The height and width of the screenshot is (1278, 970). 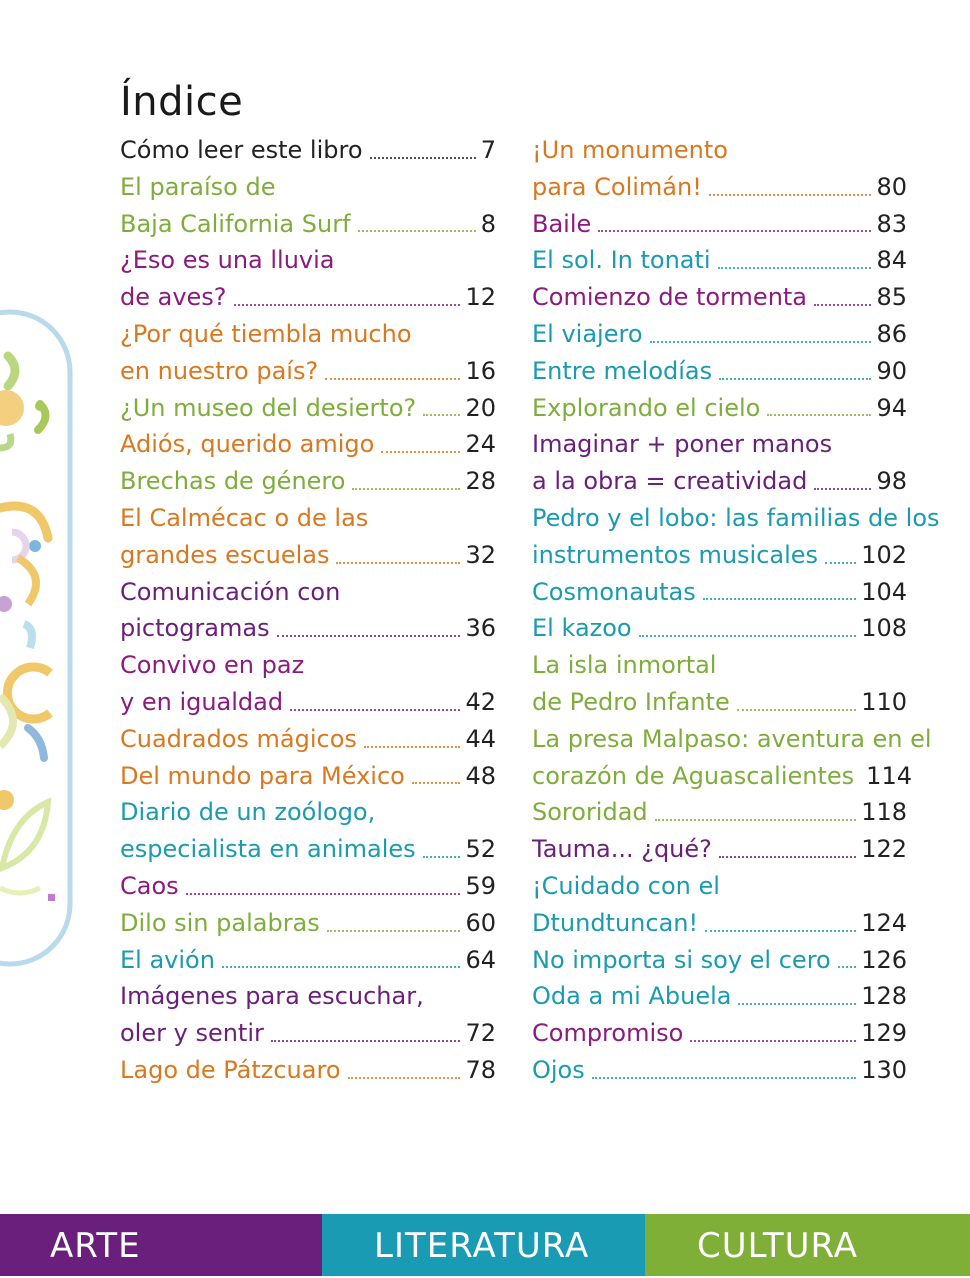 I want to click on index-entry-title: especialista en animales, so click(x=268, y=849).